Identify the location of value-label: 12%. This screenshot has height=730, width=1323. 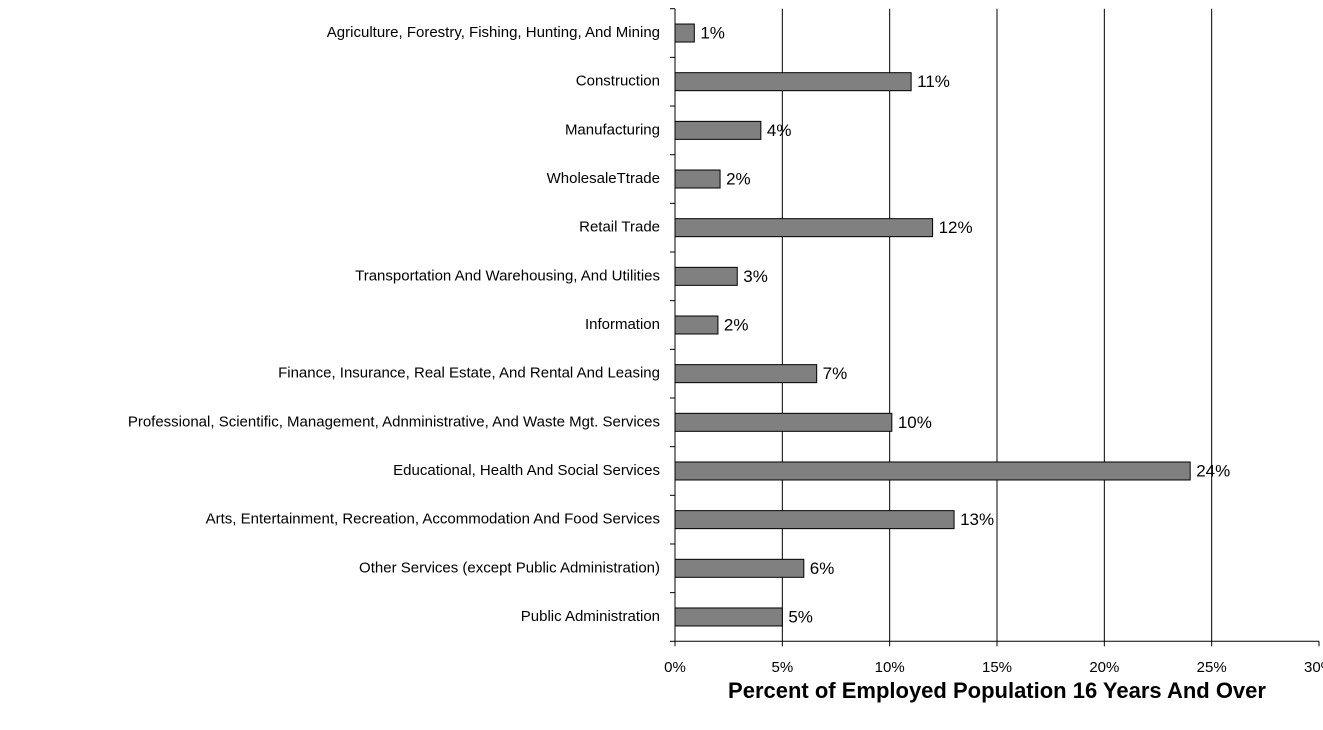
(956, 227).